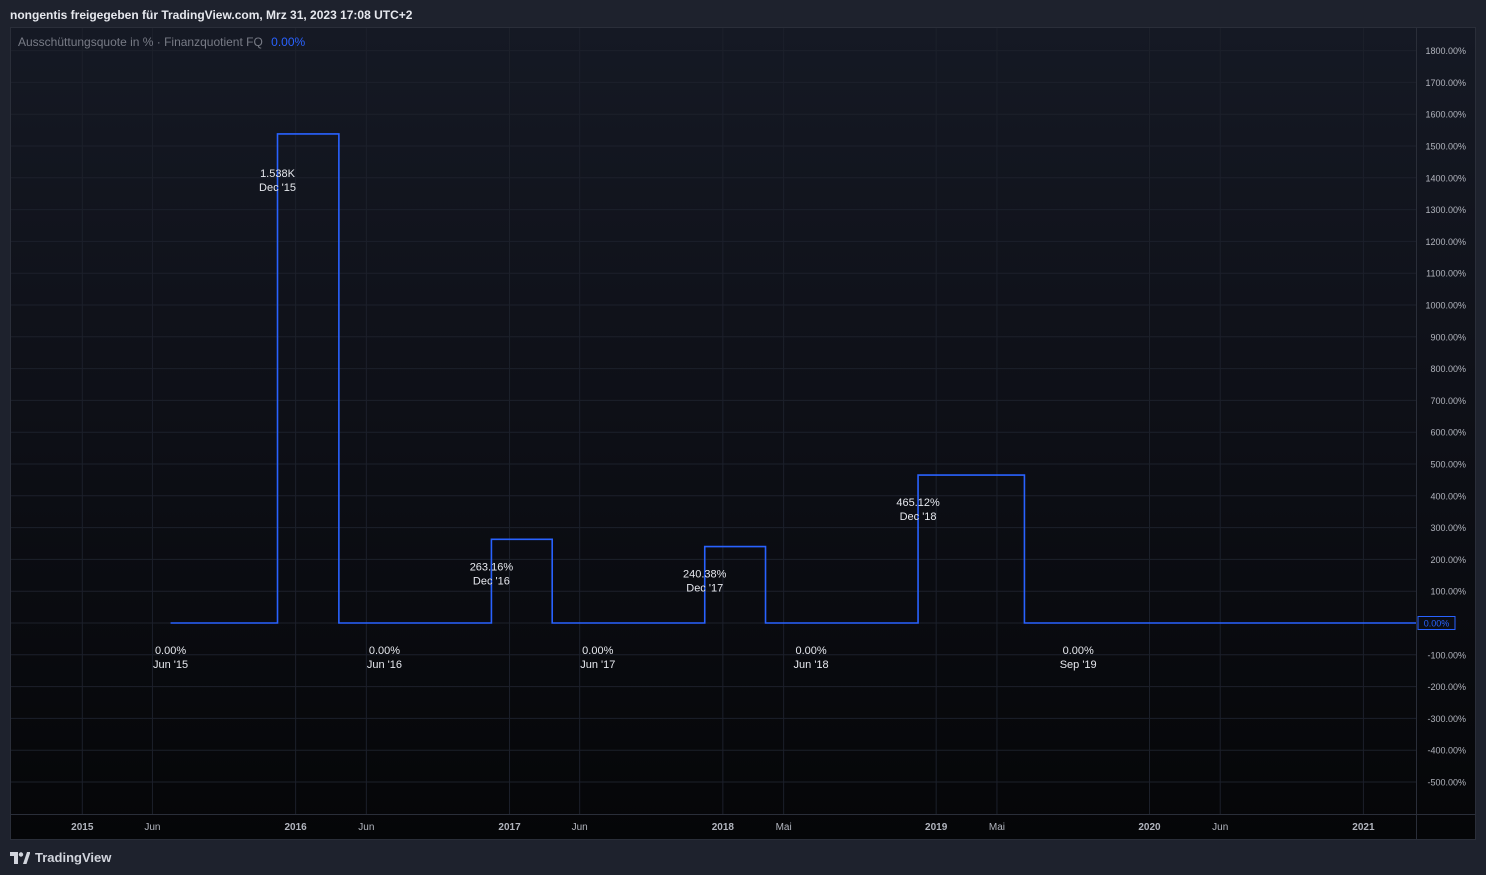 The width and height of the screenshot is (1486, 875). Describe the element at coordinates (491, 581) in the screenshot. I see `data-label-date: Dec '16` at that location.